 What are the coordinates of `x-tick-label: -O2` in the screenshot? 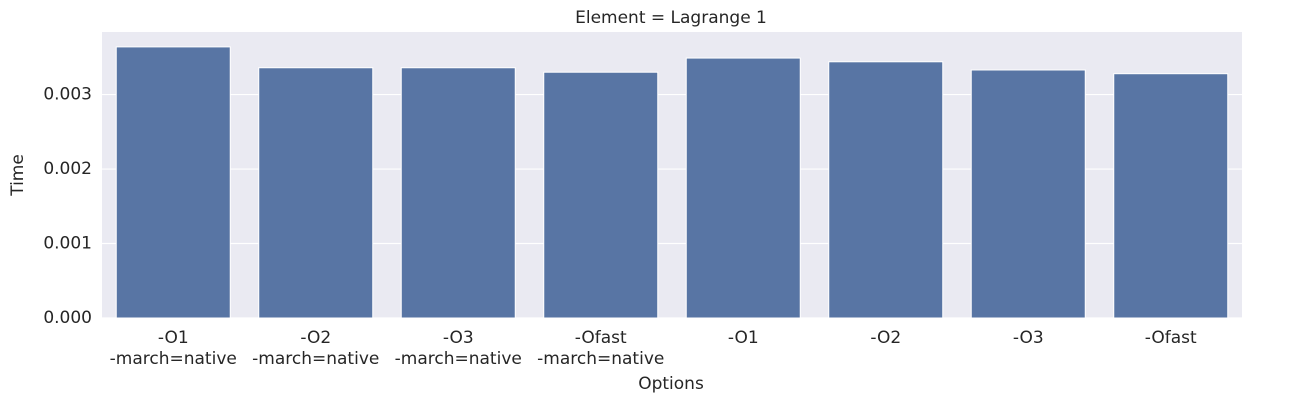 It's located at (886, 338).